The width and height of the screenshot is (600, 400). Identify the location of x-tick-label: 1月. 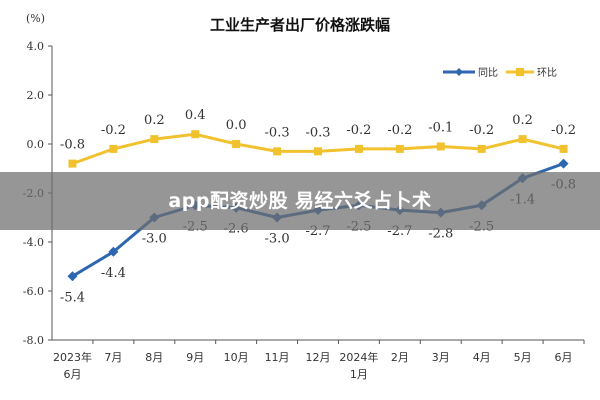
(359, 374).